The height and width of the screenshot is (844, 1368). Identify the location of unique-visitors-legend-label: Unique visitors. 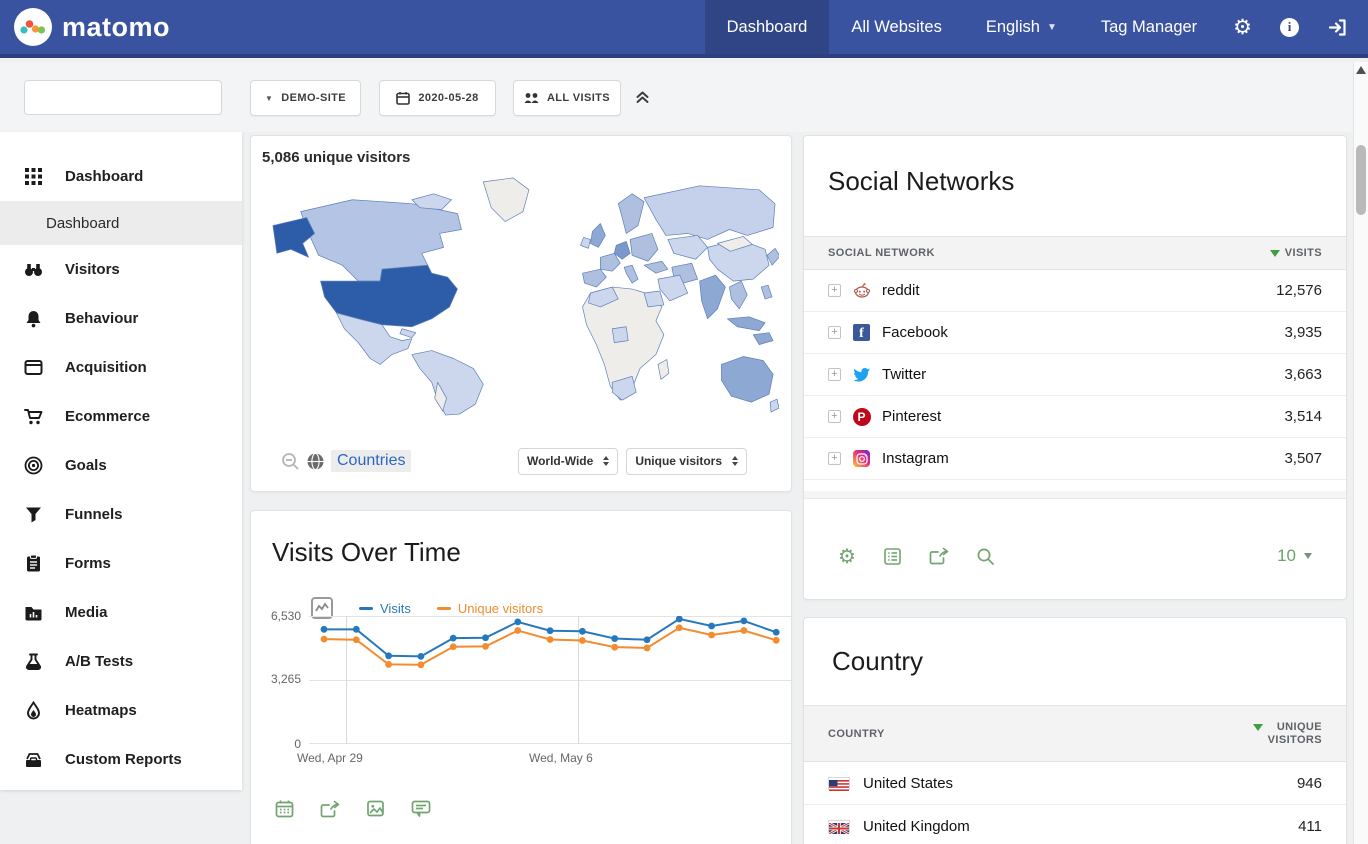
(500, 608).